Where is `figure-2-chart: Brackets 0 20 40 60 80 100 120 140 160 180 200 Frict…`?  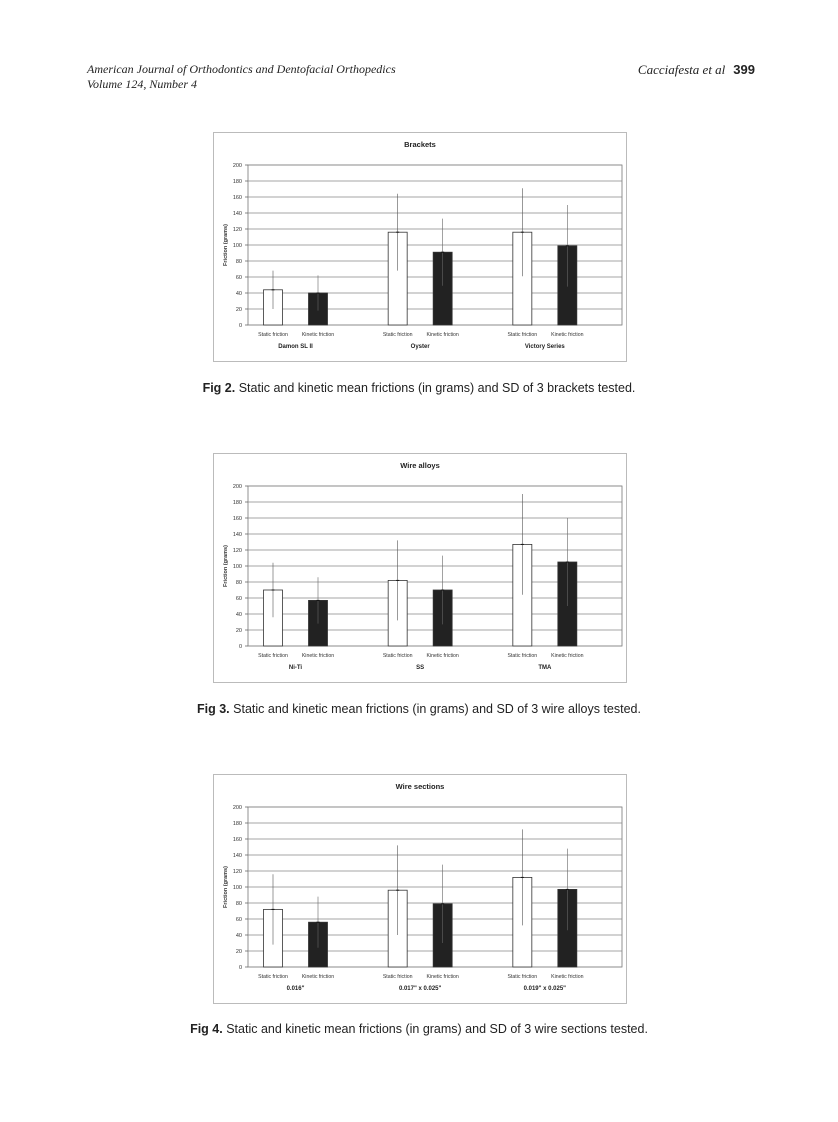 figure-2-chart: Brackets 0 20 40 60 80 100 120 140 160 180 200 Frict… is located at coordinates (420, 247).